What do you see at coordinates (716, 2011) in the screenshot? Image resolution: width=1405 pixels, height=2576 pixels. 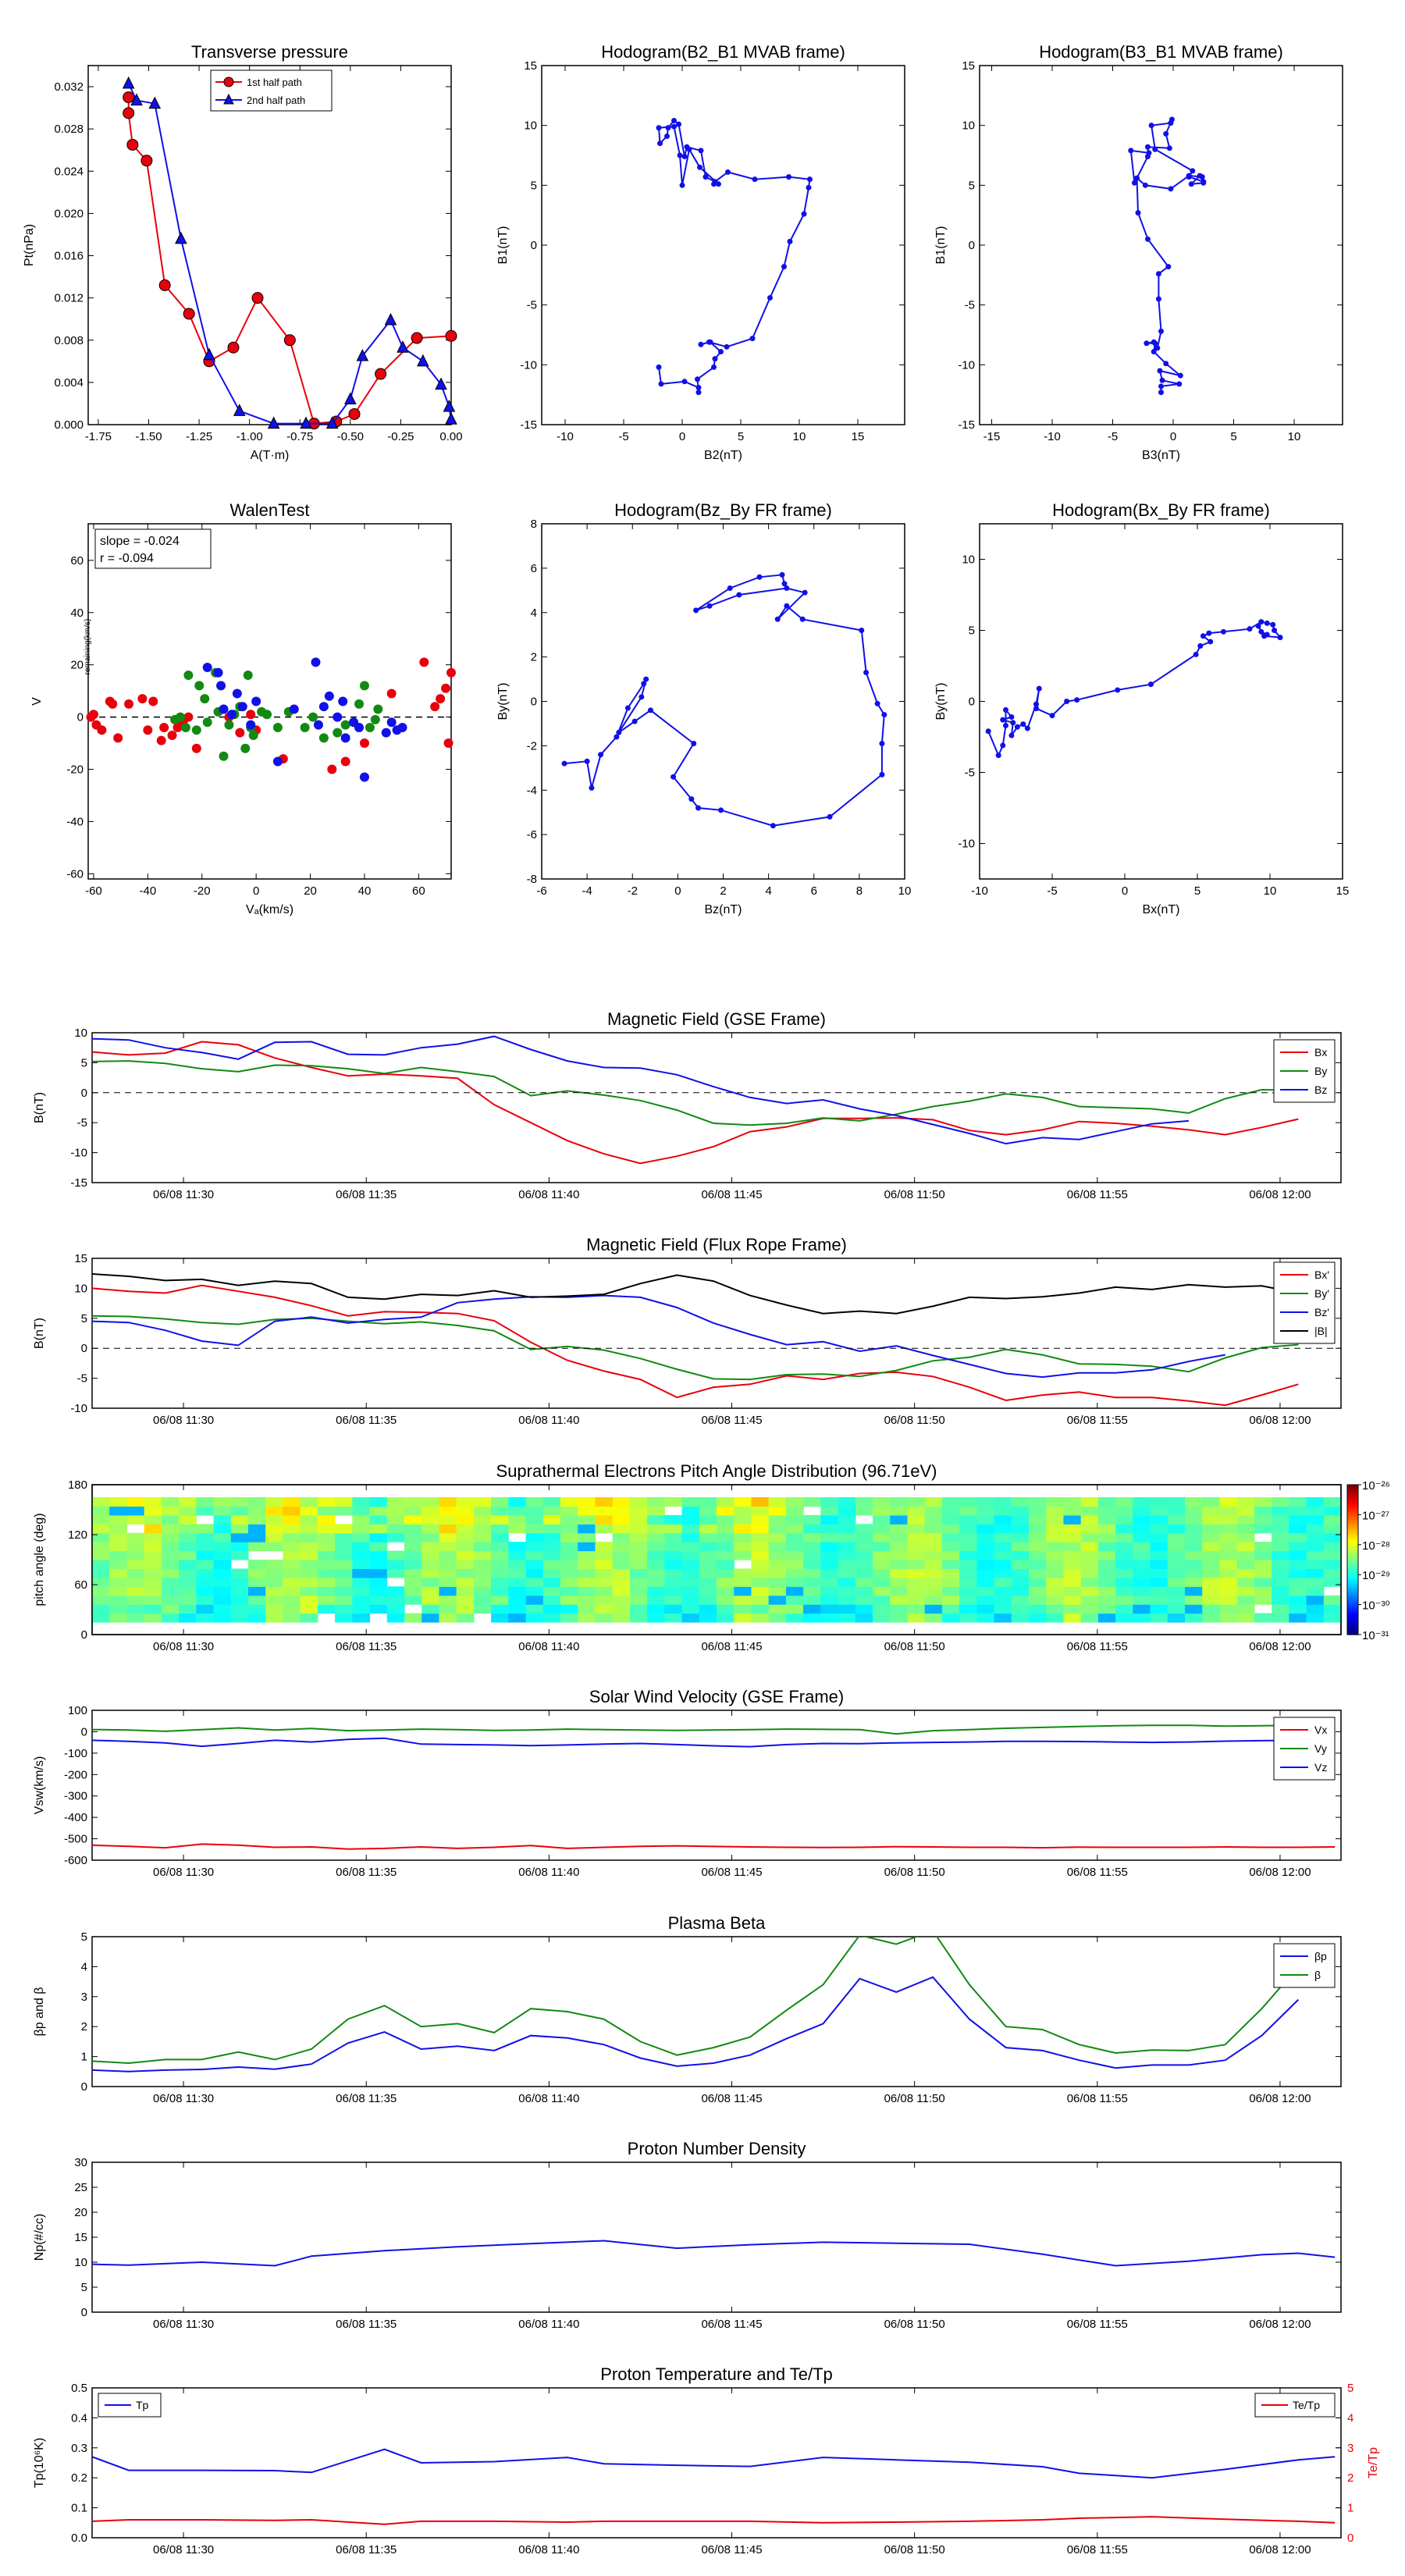 I see `panel-beta-frame` at bounding box center [716, 2011].